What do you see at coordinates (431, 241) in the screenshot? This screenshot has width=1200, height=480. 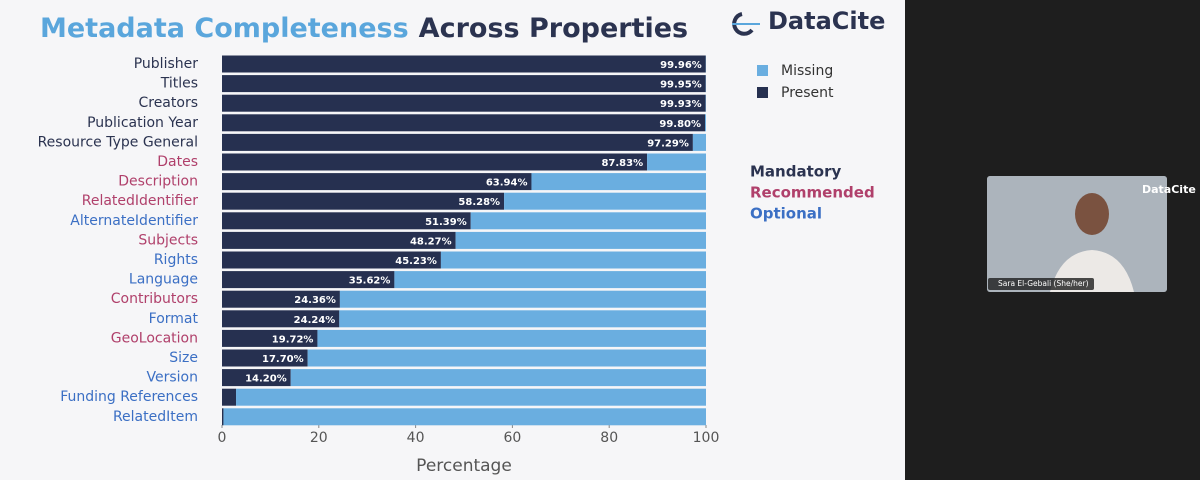 I see `data-label: 48.27%` at bounding box center [431, 241].